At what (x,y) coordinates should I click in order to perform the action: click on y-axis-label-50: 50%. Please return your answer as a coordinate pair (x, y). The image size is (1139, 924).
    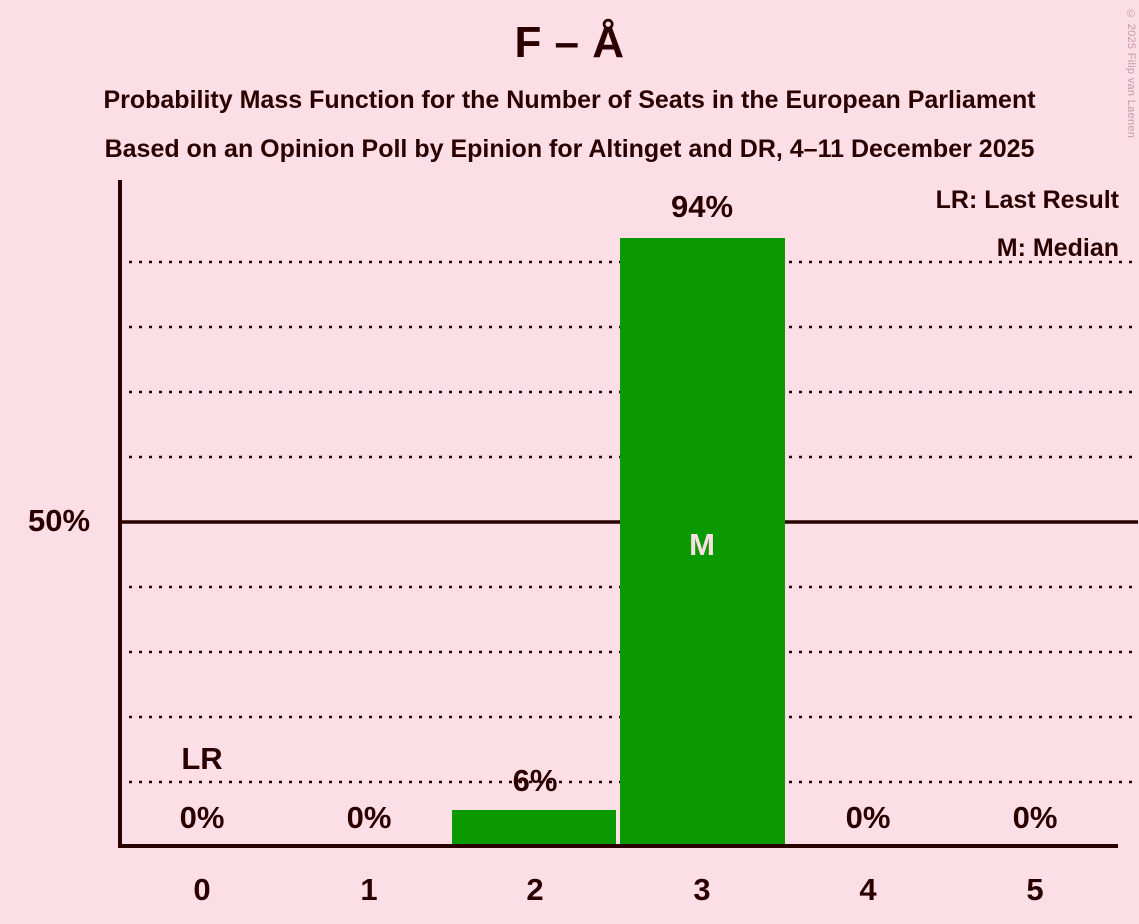
    Looking at the image, I should click on (59, 520).